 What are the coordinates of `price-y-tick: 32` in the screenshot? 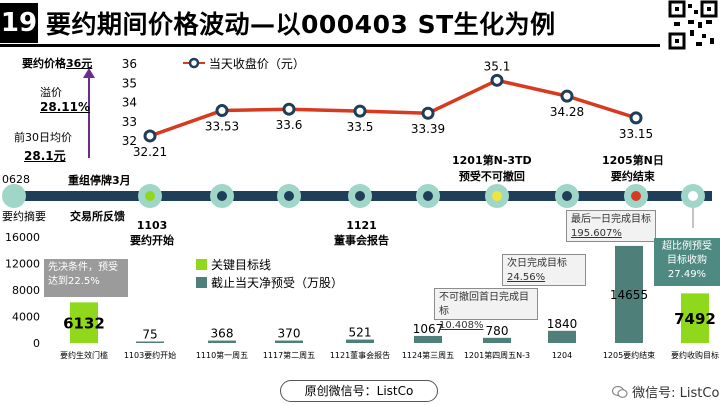 It's located at (129, 141).